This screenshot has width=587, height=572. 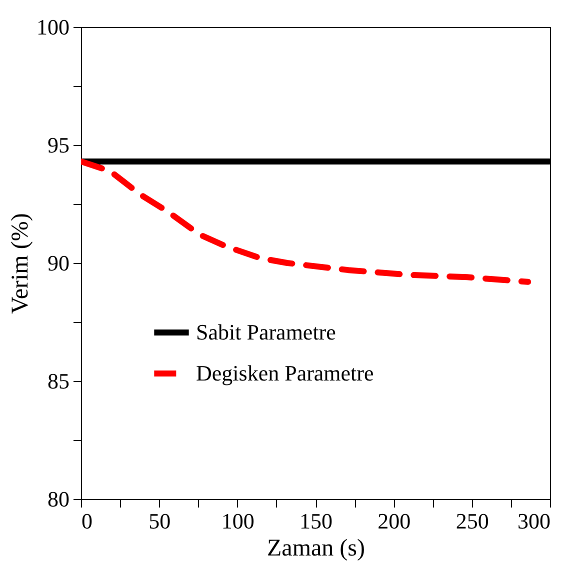 What do you see at coordinates (87, 521) in the screenshot?
I see `x-tick-label: 0` at bounding box center [87, 521].